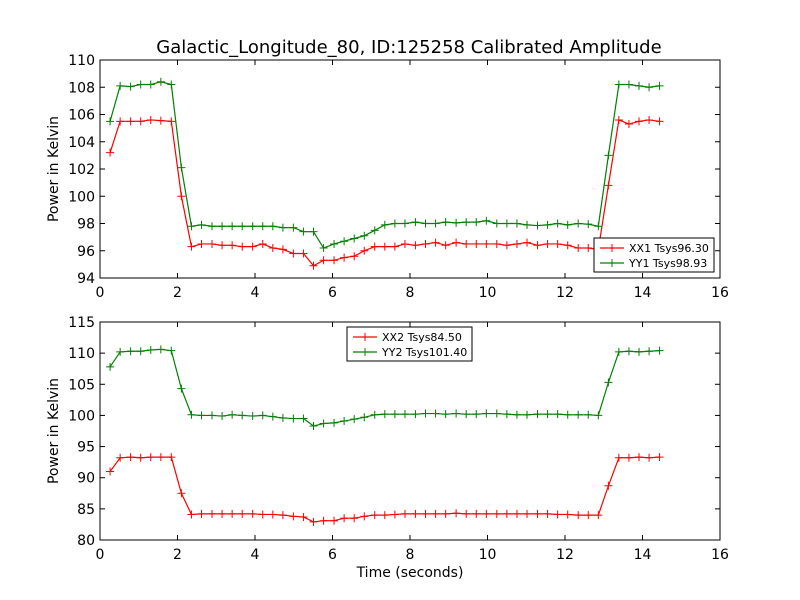 This screenshot has height=600, width=800. I want to click on y-tick-label: 80, so click(86, 541).